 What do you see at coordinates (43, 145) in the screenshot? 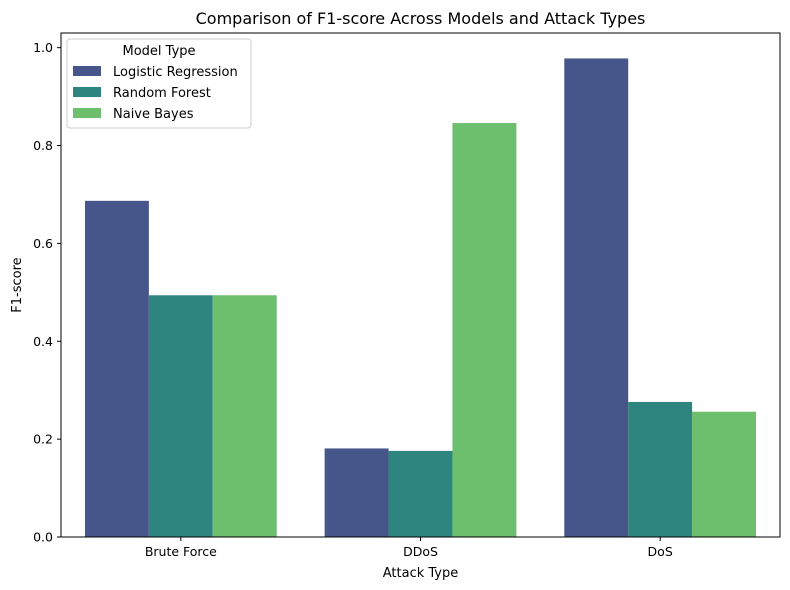
I see `y-tick-label: 0.8` at bounding box center [43, 145].